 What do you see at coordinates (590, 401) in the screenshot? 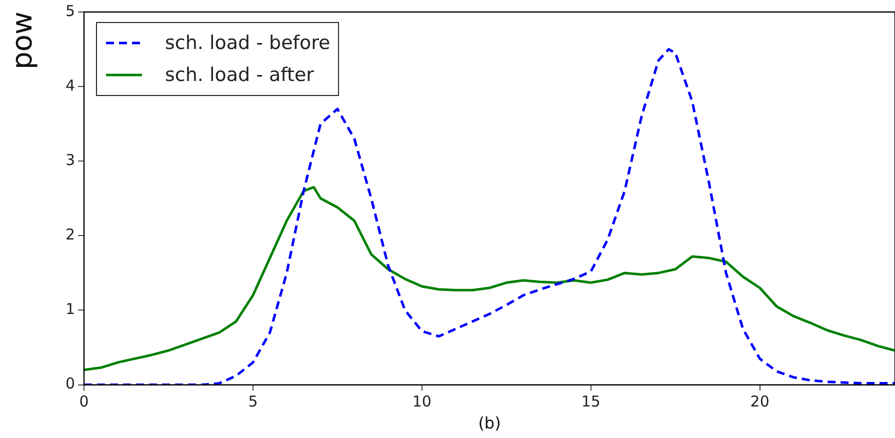
I see `x-tick-label: 15` at bounding box center [590, 401].